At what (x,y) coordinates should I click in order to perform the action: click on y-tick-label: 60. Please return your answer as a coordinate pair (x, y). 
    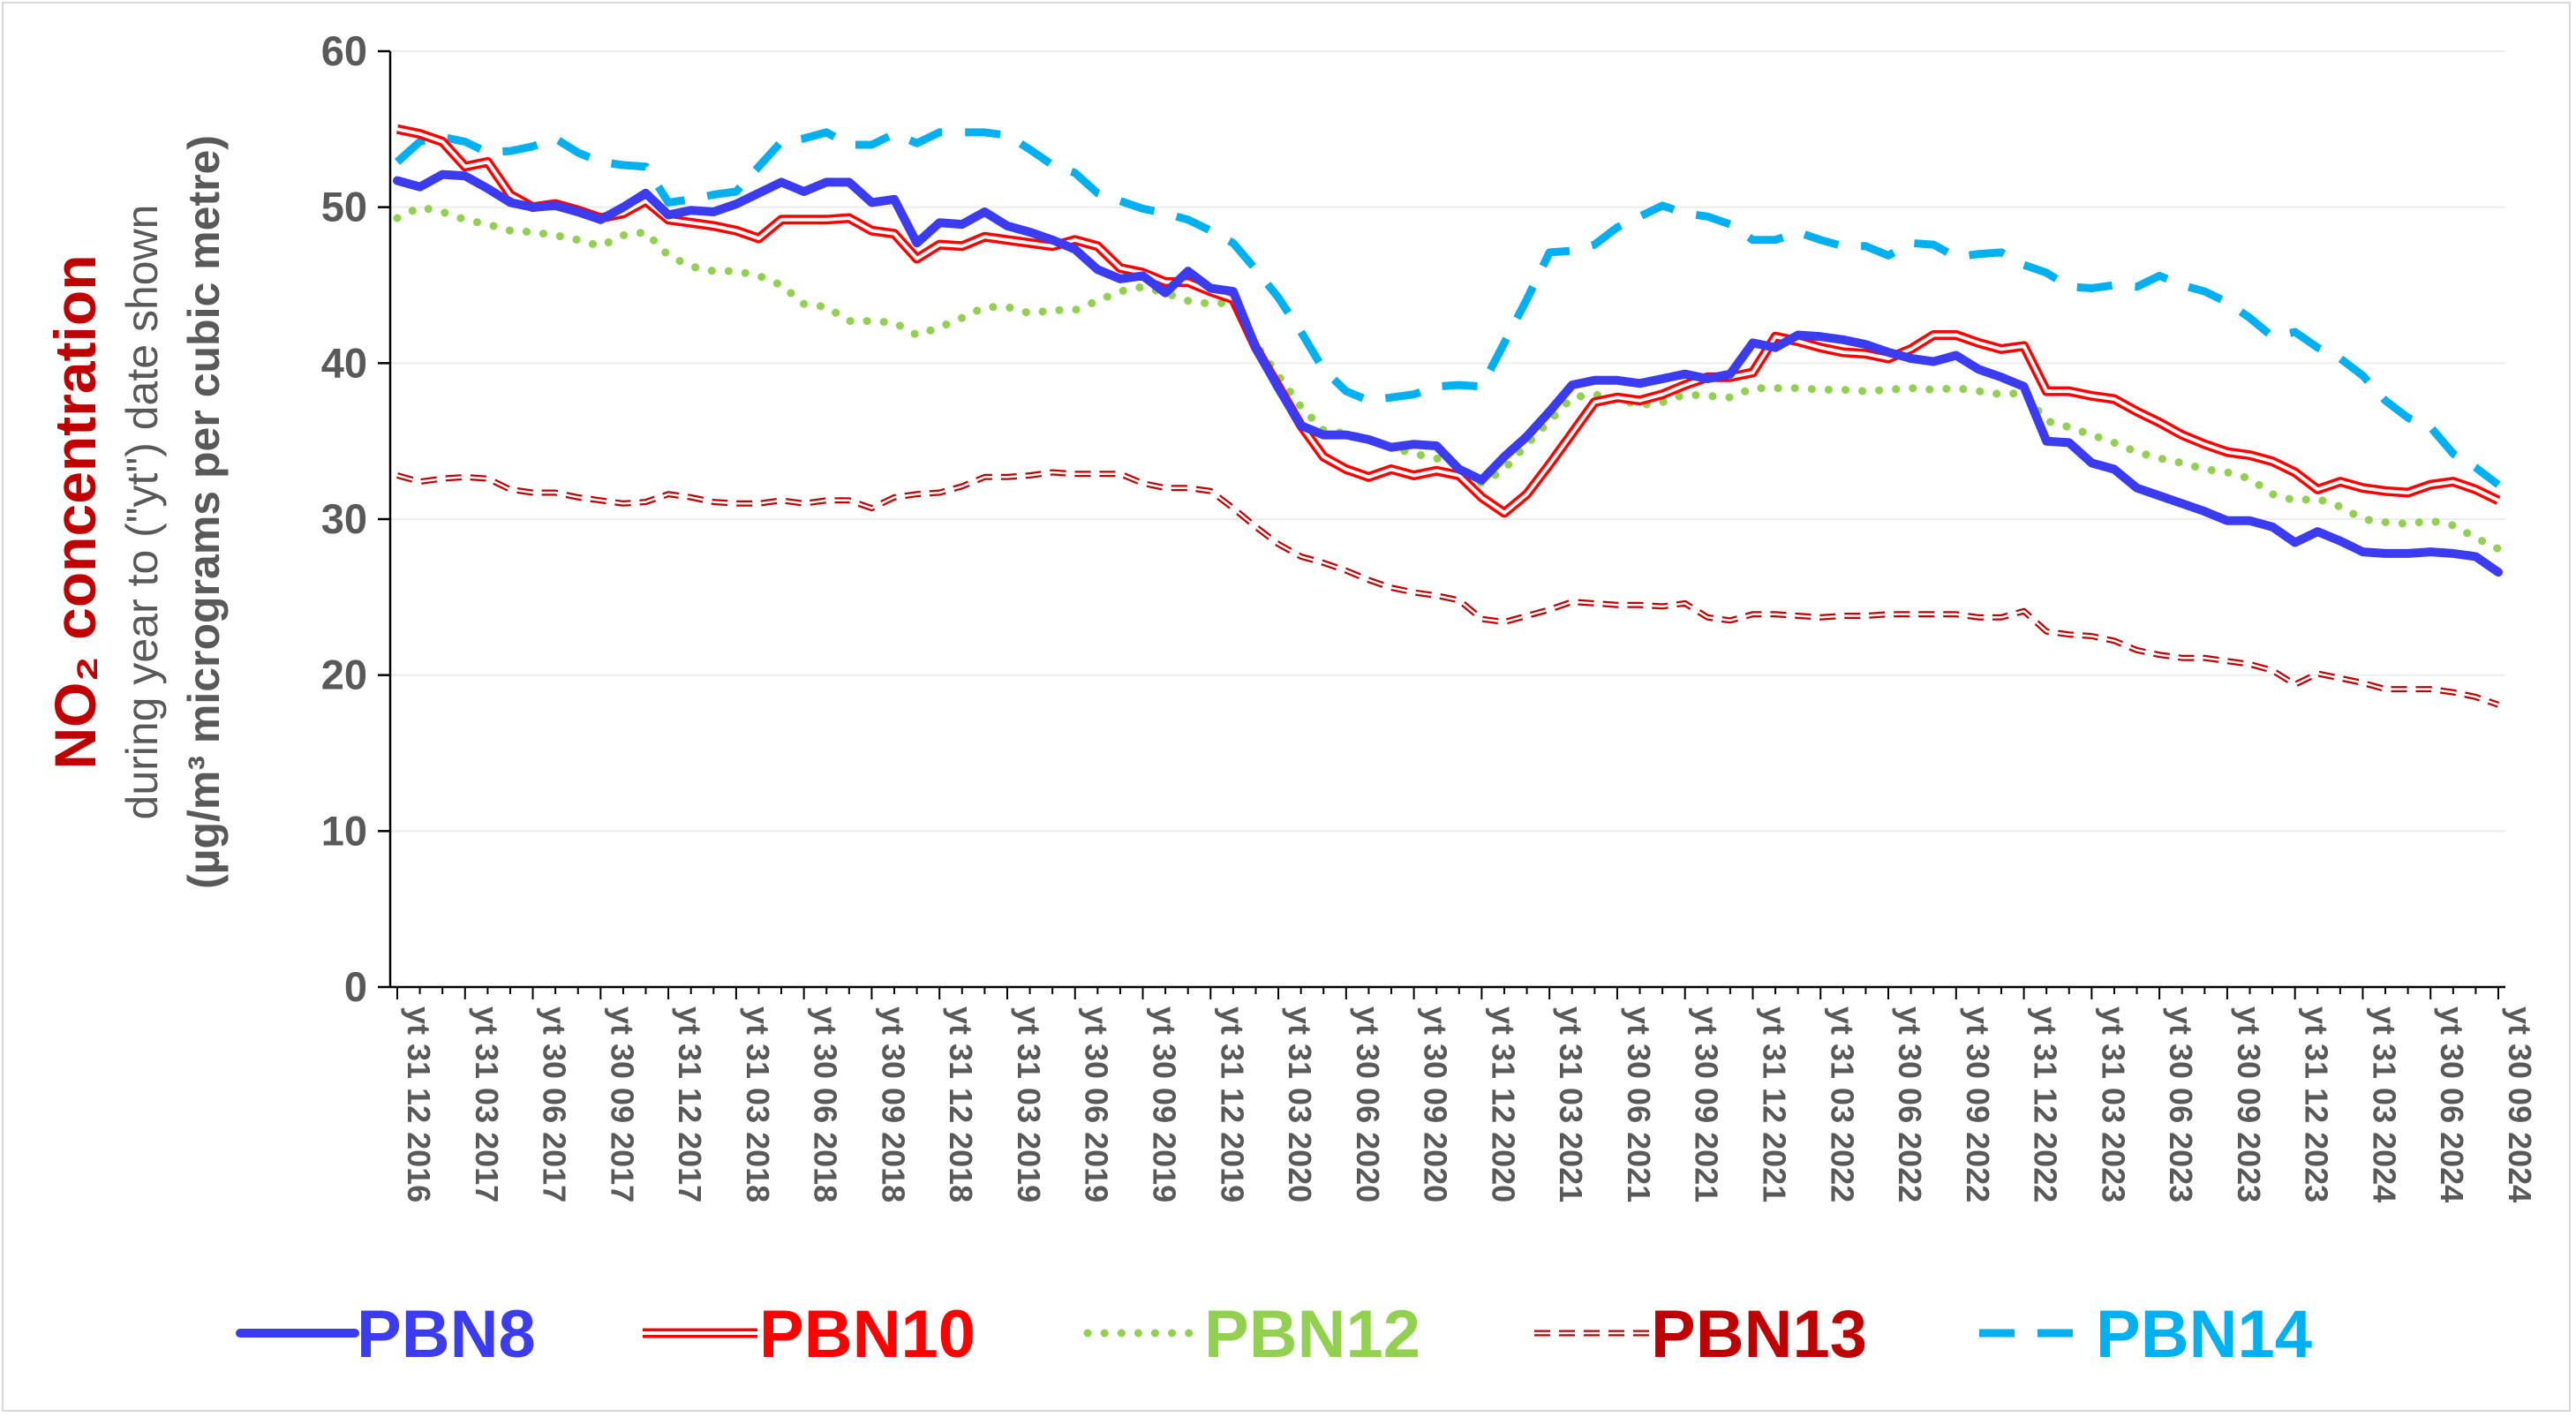
    Looking at the image, I should click on (344, 50).